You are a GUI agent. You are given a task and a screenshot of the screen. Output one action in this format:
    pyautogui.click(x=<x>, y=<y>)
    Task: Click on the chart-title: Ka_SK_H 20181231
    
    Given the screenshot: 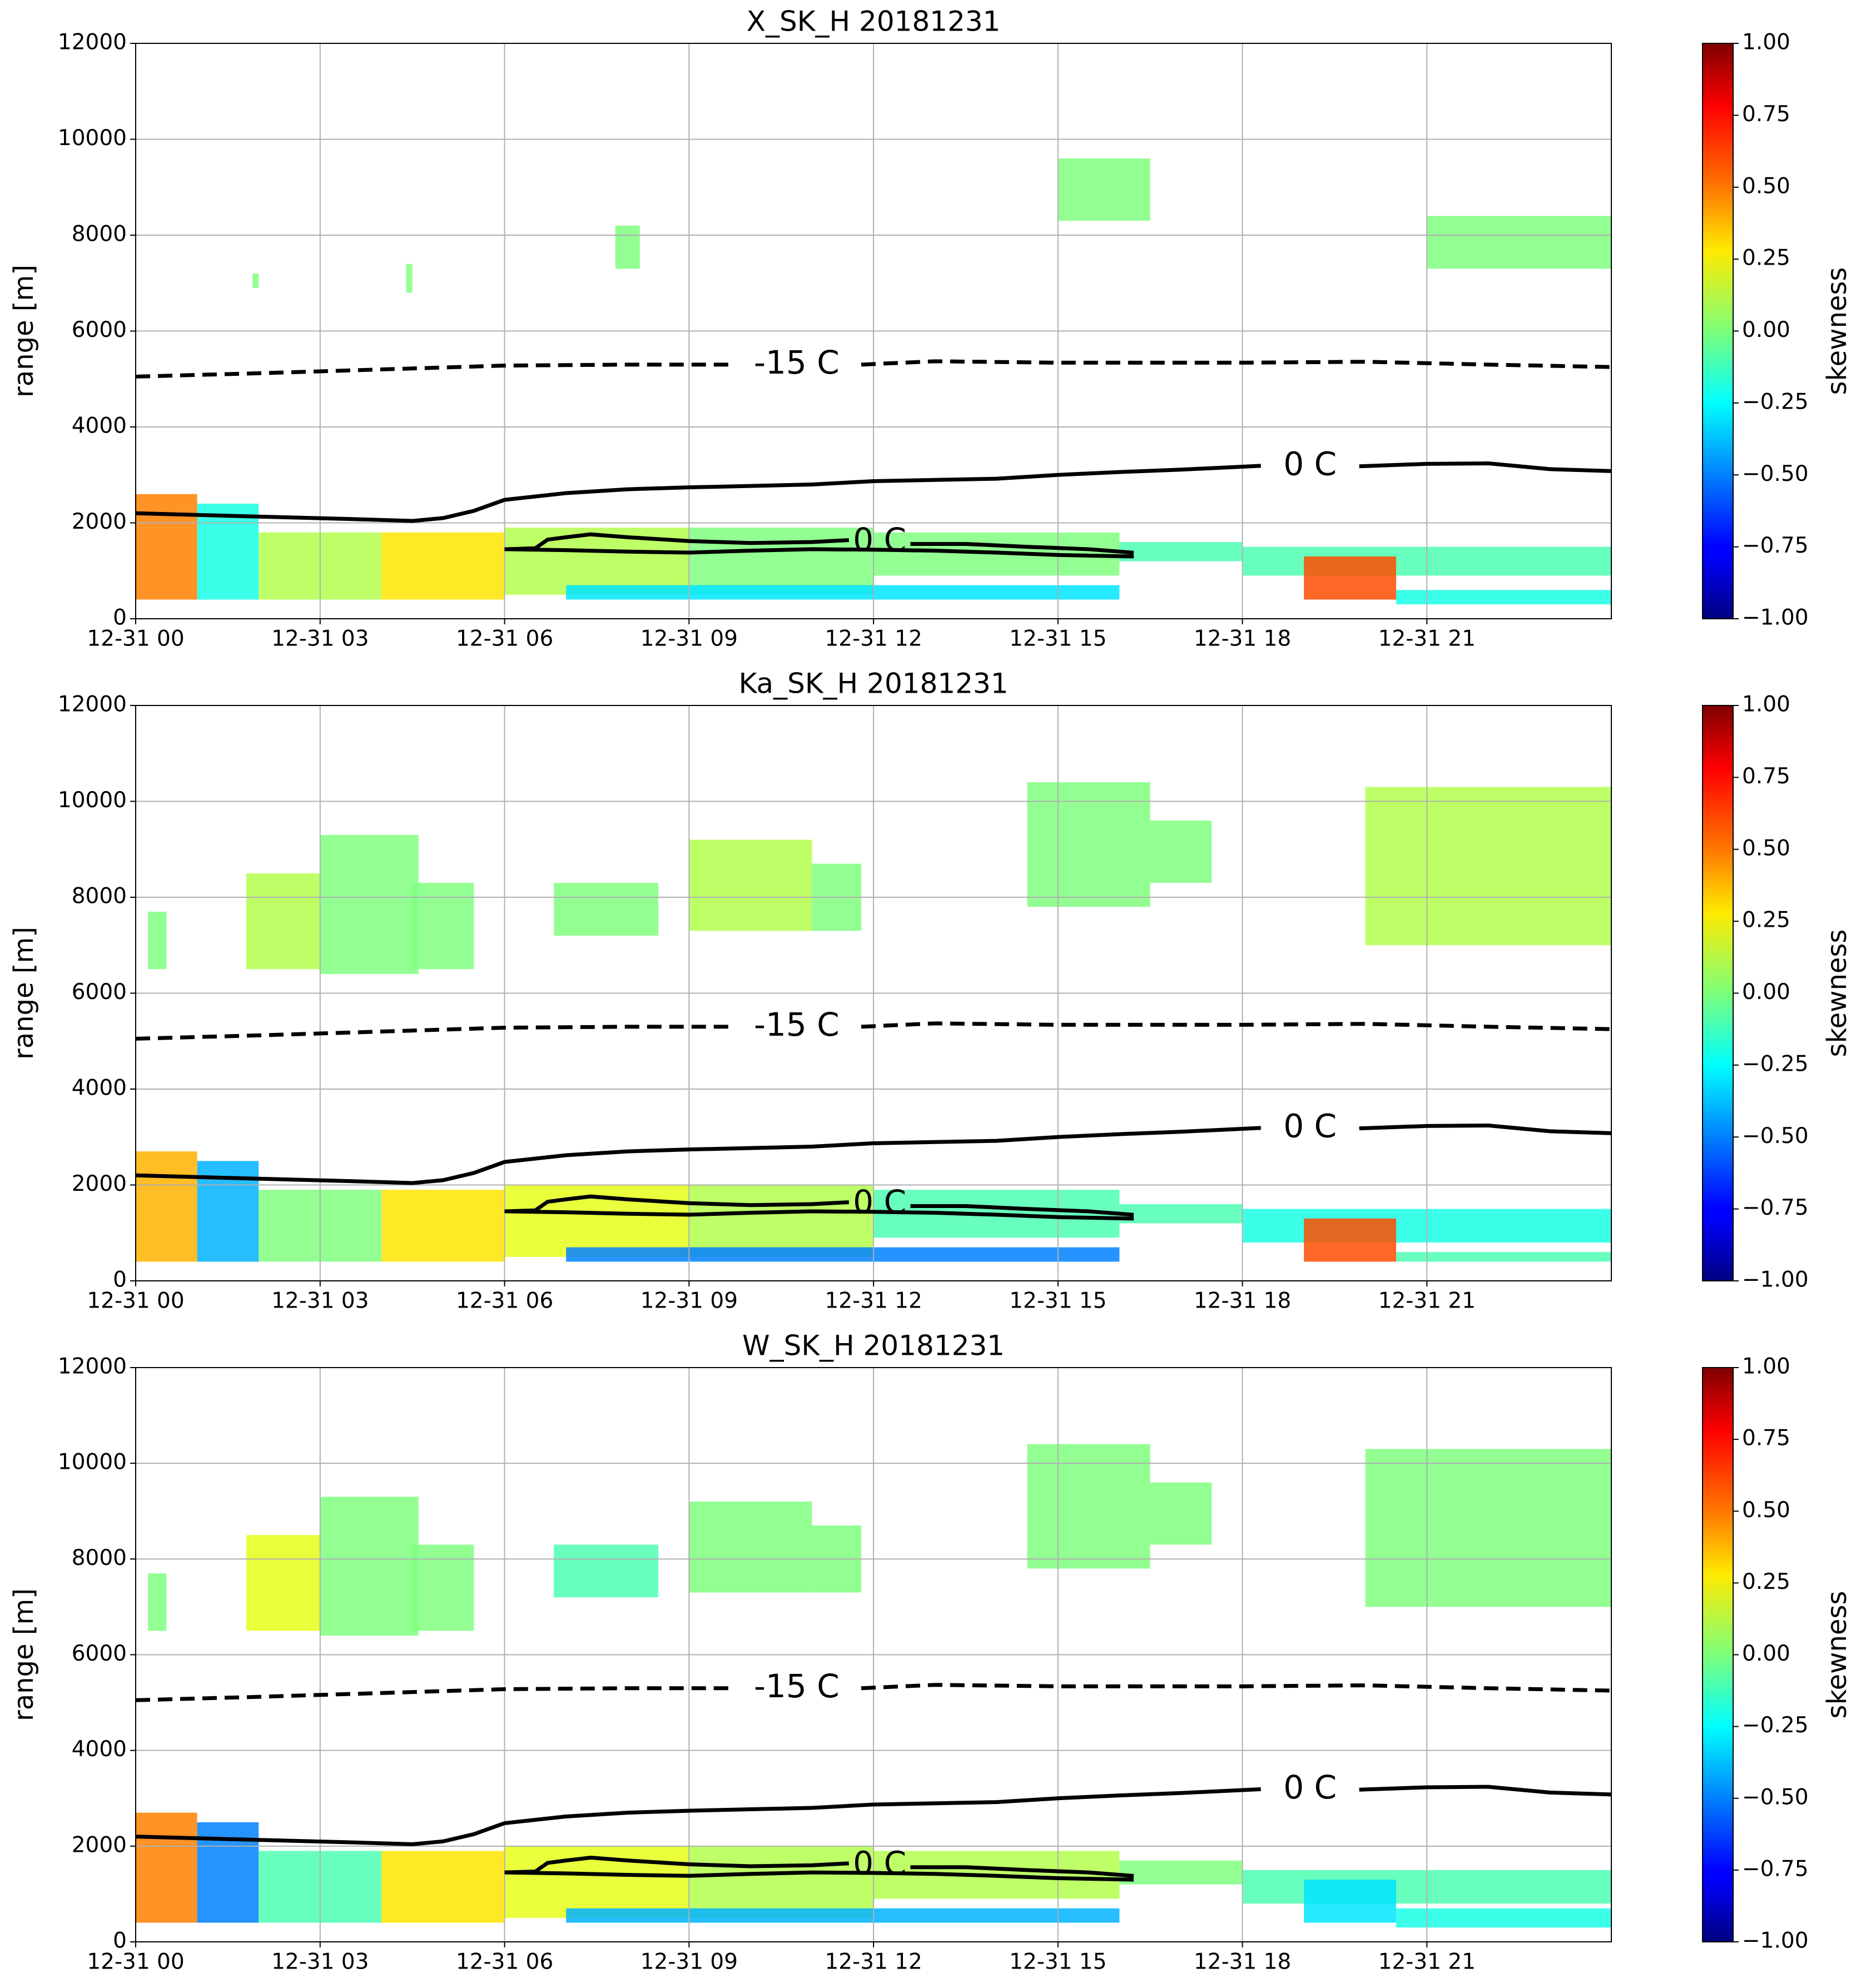 What is the action you would take?
    pyautogui.click(x=873, y=684)
    